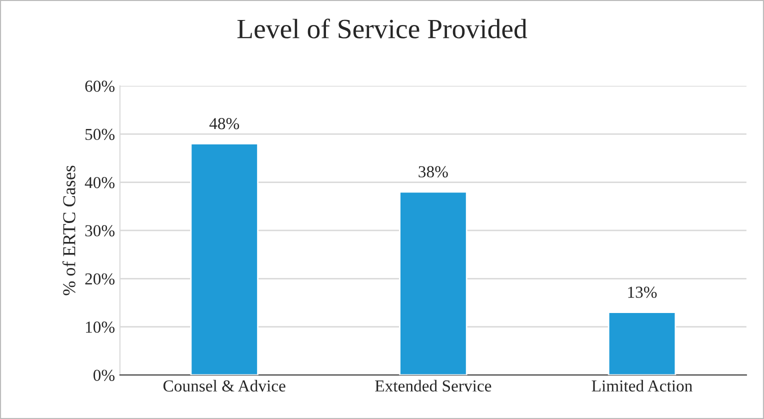 The width and height of the screenshot is (764, 419). What do you see at coordinates (642, 386) in the screenshot?
I see `x-tick-label: Limited Action` at bounding box center [642, 386].